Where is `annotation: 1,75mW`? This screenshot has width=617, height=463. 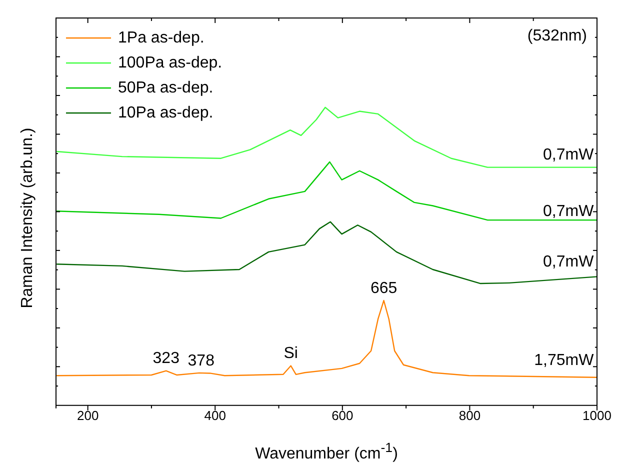
annotation: 1,75mW is located at coordinates (564, 361).